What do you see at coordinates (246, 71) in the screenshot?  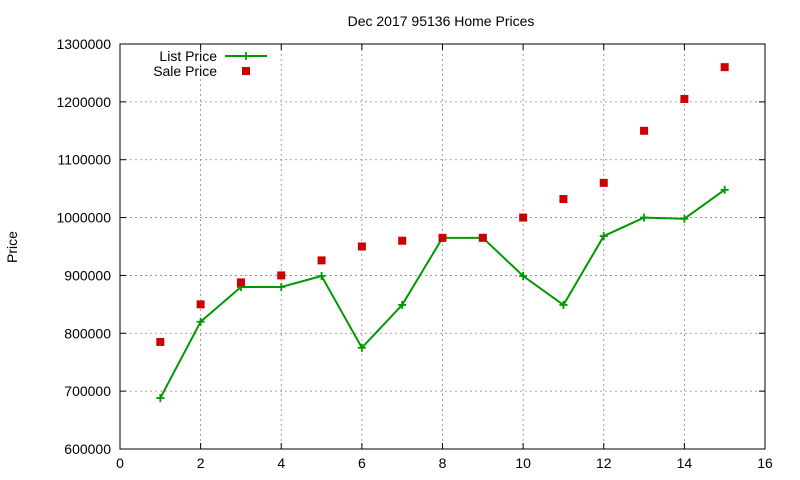 I see `legend-sale-price-marker` at bounding box center [246, 71].